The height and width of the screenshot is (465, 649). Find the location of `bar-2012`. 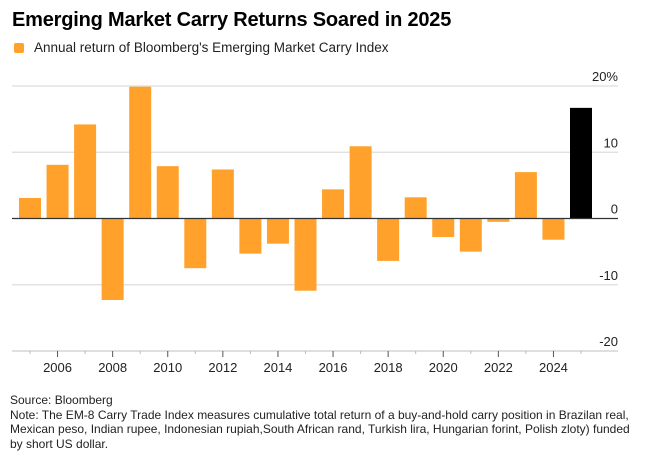

bar-2012 is located at coordinates (222, 194).